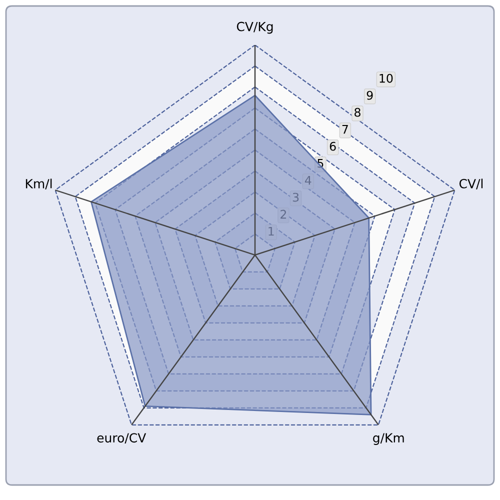  I want to click on spoke-label: euro/CV, so click(121, 438).